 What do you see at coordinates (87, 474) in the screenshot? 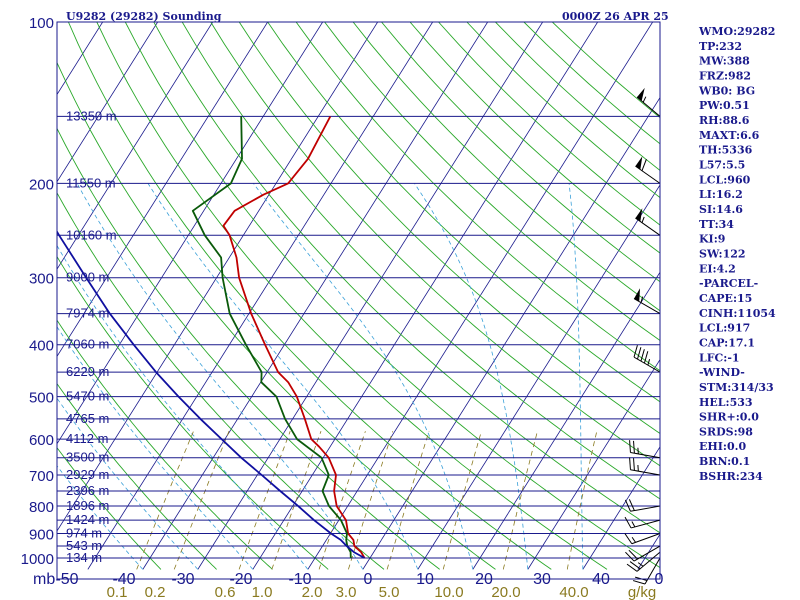
I see `height-label: 2929 m` at bounding box center [87, 474].